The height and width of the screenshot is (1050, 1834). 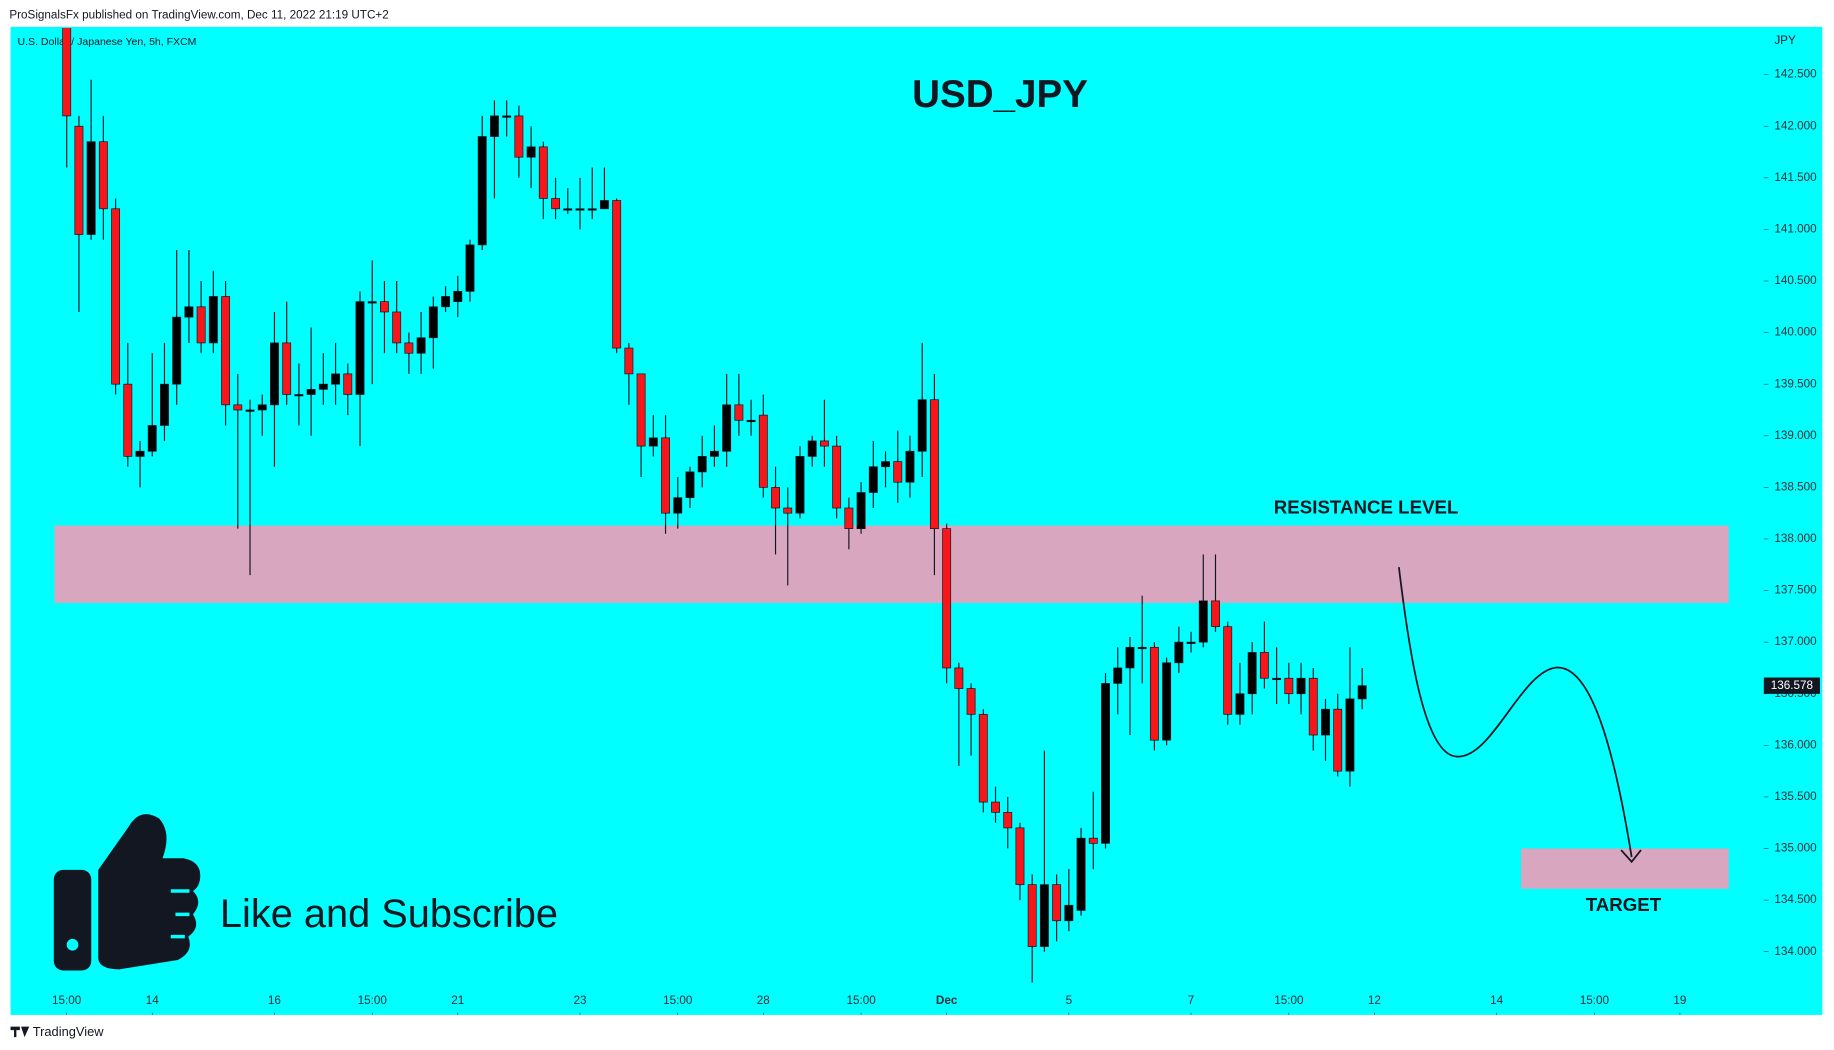 I want to click on last-price-label: 136.578, so click(x=1792, y=685).